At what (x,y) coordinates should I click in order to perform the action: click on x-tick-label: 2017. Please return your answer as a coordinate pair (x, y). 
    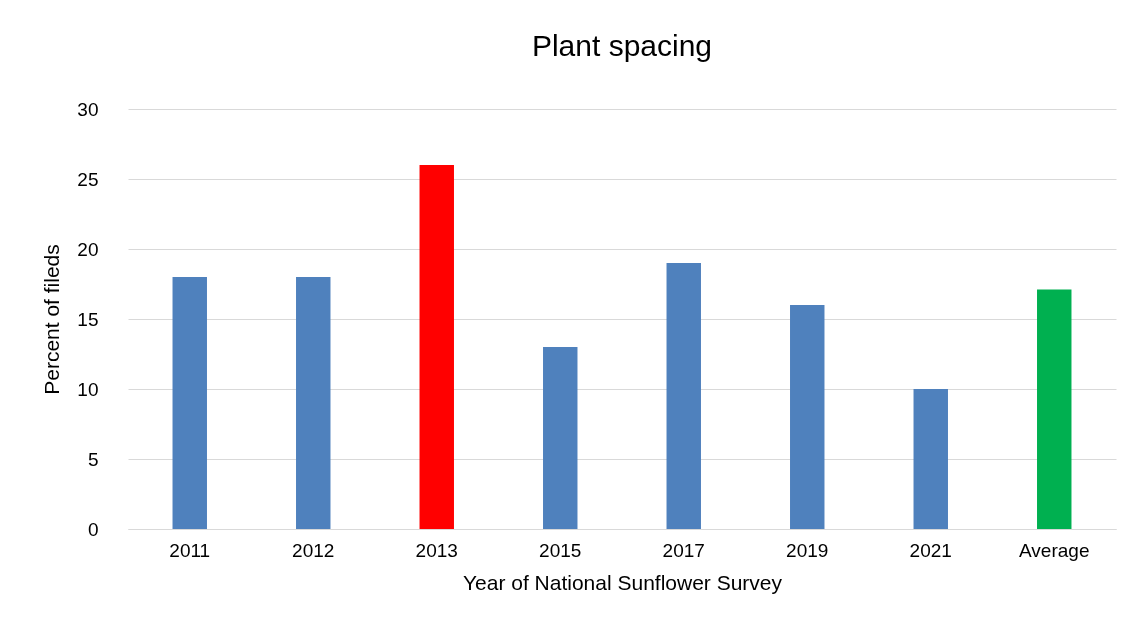
    Looking at the image, I should click on (683, 550).